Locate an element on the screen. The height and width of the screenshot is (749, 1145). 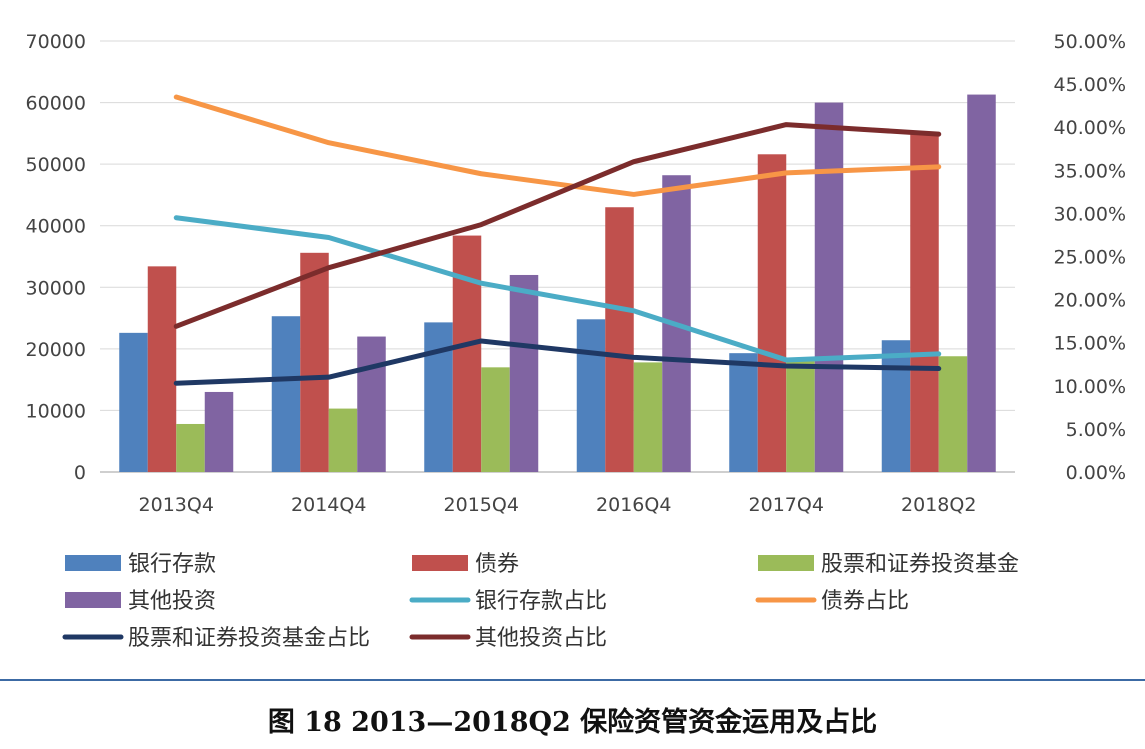
right-tick-label: 40.00% is located at coordinates (1090, 128).